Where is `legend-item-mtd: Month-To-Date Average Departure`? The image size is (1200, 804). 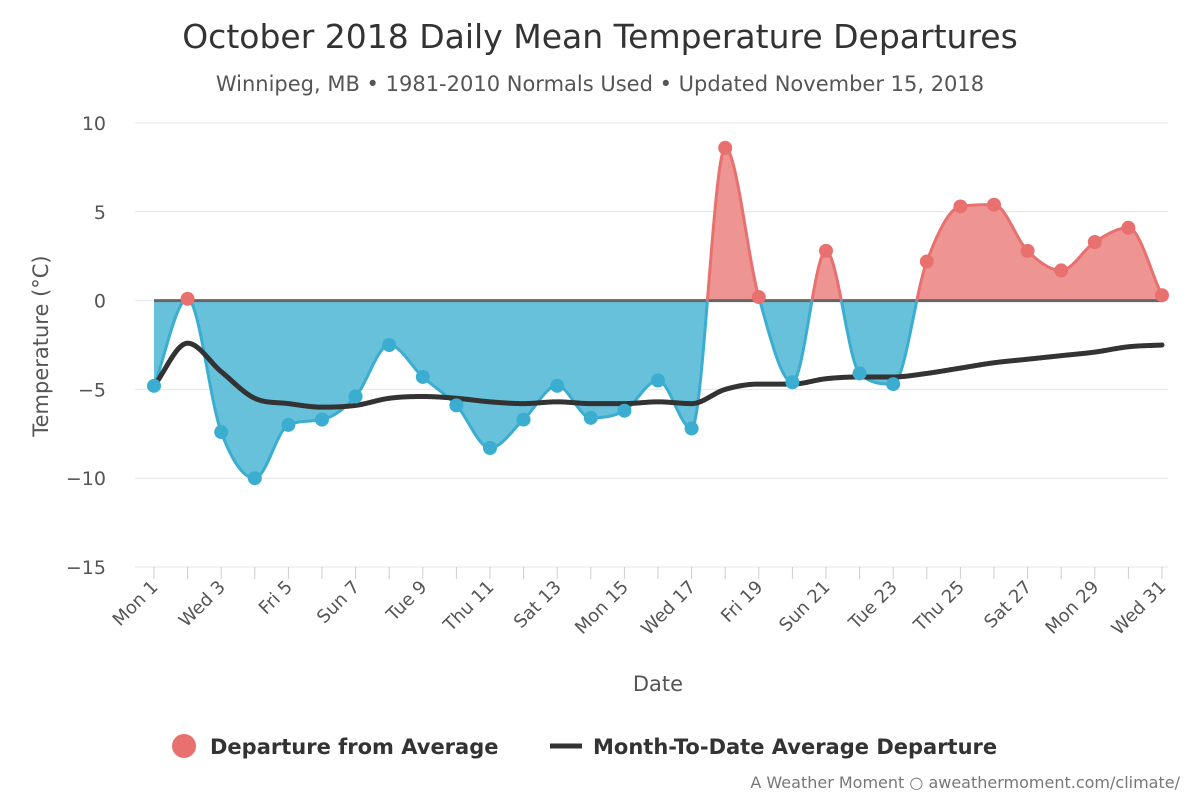
legend-item-mtd: Month-To-Date Average Departure is located at coordinates (773, 747).